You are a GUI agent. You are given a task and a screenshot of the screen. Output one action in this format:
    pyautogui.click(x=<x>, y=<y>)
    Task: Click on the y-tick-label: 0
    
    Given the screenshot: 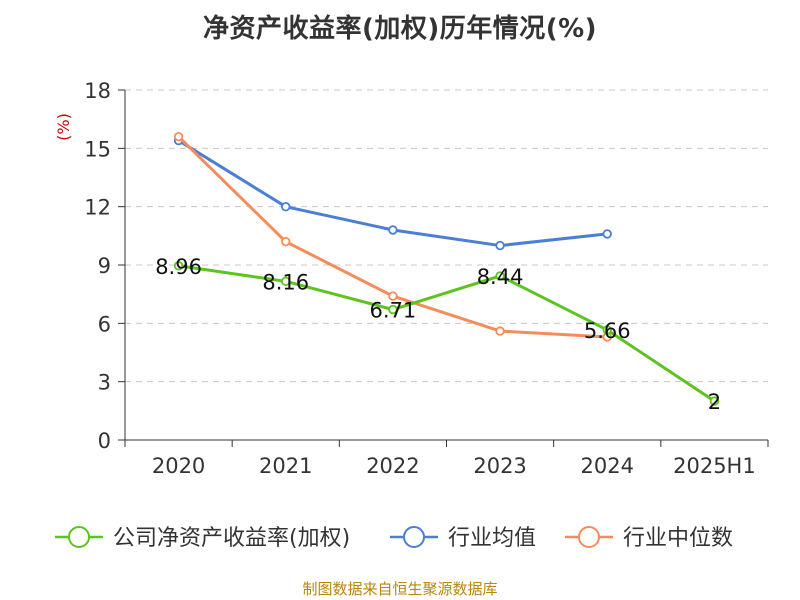 What is the action you would take?
    pyautogui.click(x=104, y=441)
    